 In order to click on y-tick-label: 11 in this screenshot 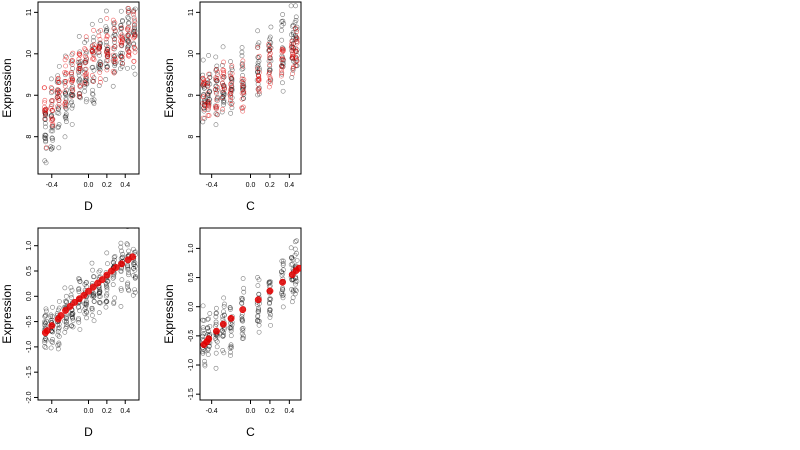, I will do `click(191, 12)`.